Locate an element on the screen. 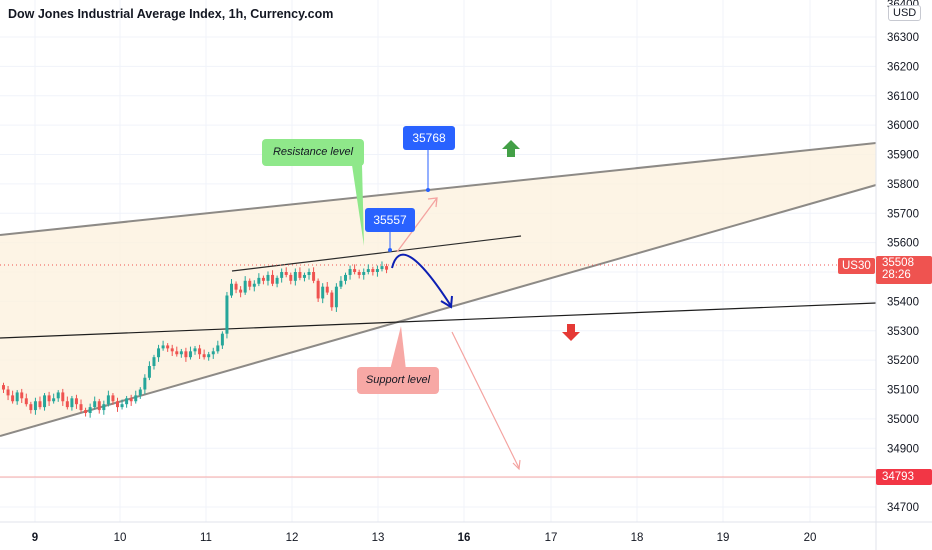 This screenshot has height=550, width=932. price-tick-label: 35000 is located at coordinates (903, 420).